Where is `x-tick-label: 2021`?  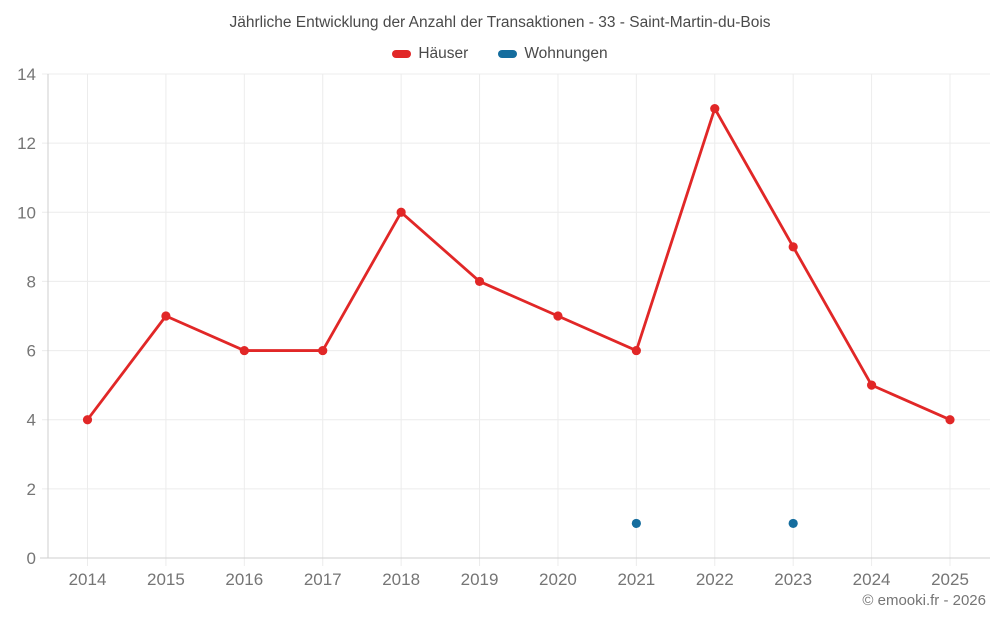 x-tick-label: 2021 is located at coordinates (636, 579).